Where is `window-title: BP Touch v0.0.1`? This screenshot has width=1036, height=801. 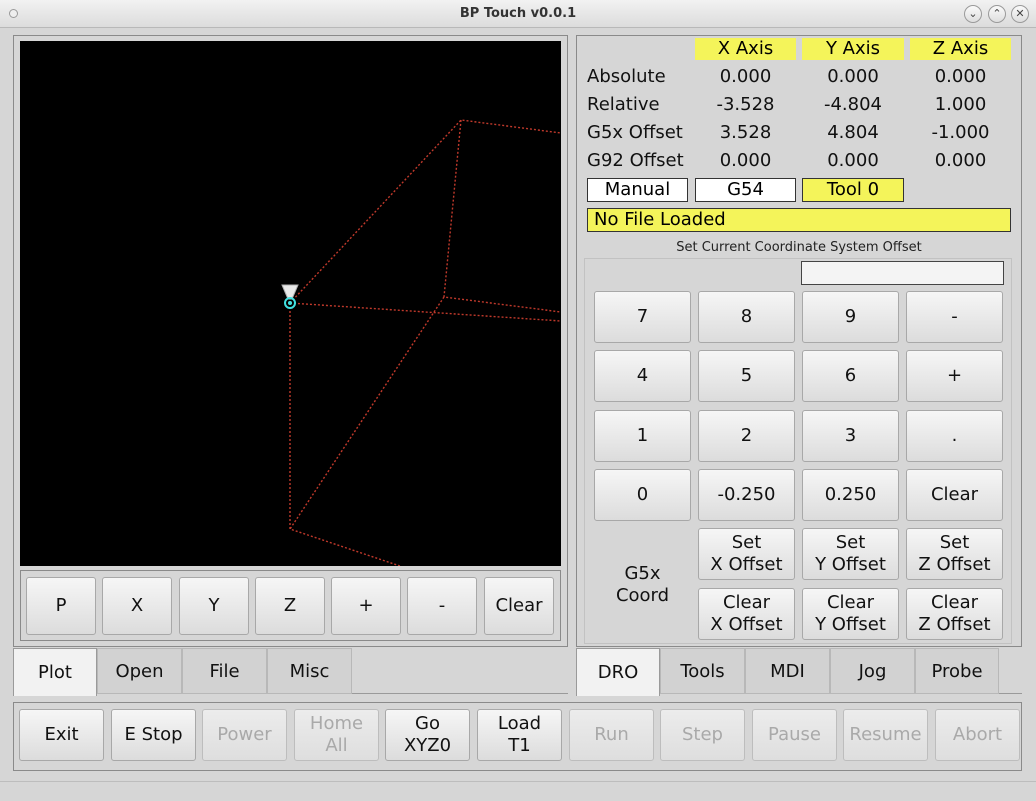 window-title: BP Touch v0.0.1 is located at coordinates (518, 13).